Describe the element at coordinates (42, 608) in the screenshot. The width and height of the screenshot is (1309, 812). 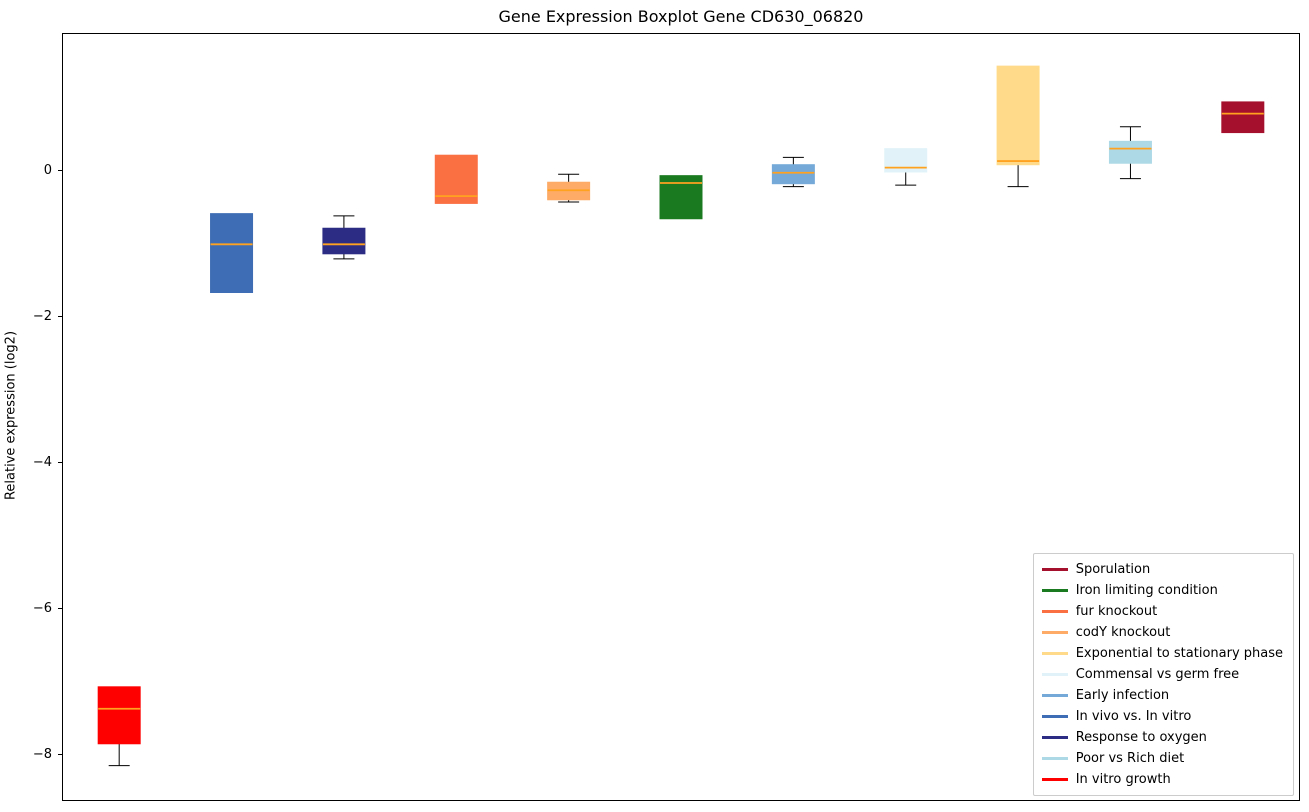
I see `y-tick-label: −6` at that location.